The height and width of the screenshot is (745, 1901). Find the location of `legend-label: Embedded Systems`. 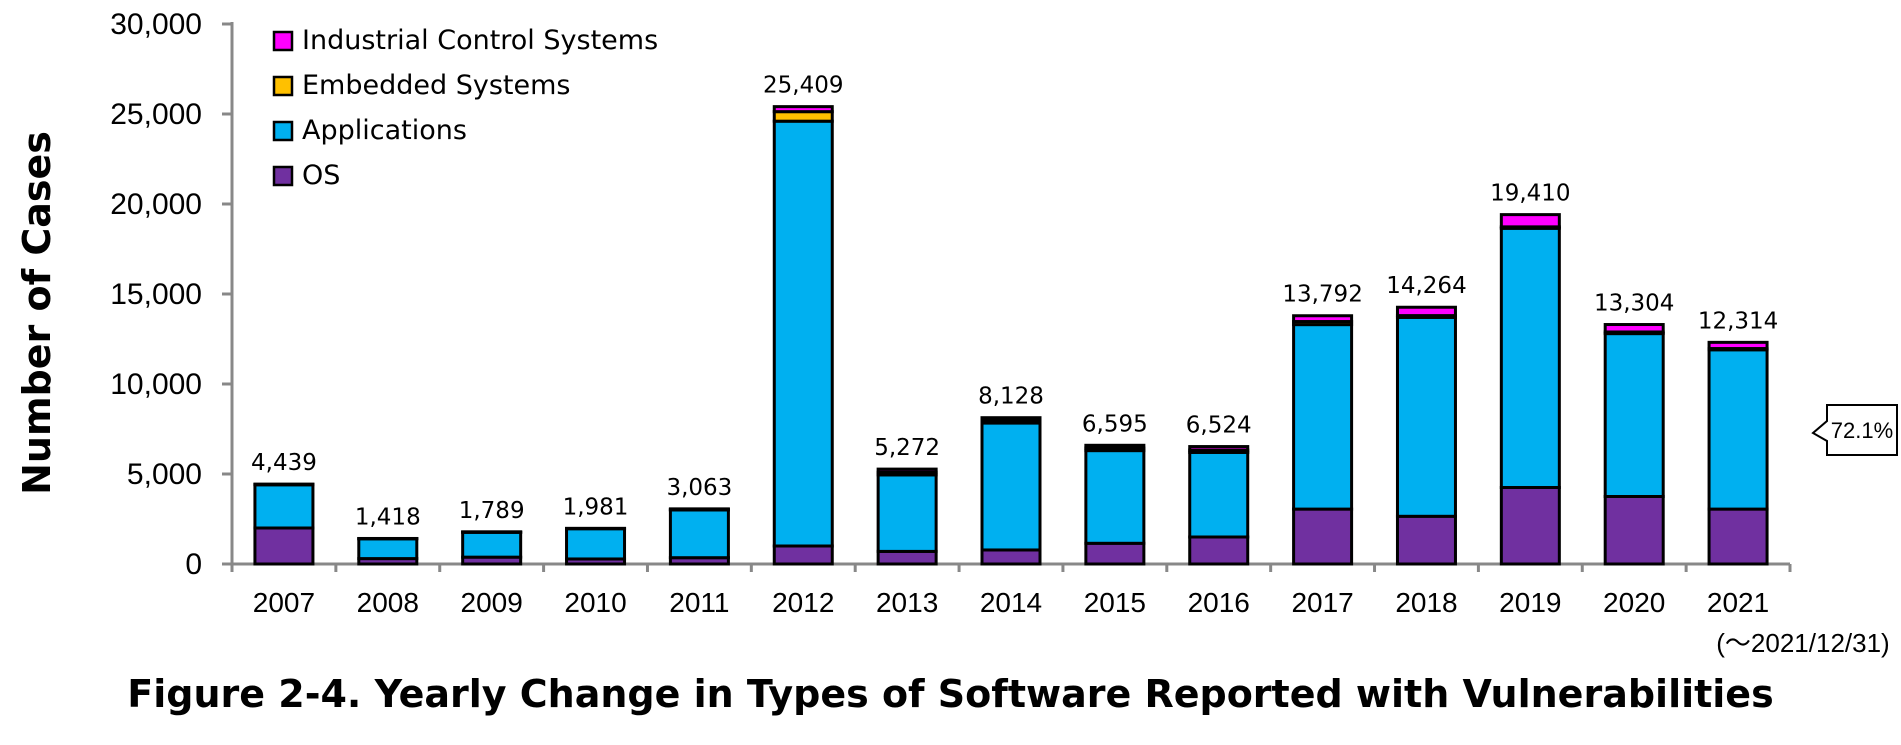

legend-label: Embedded Systems is located at coordinates (436, 85).